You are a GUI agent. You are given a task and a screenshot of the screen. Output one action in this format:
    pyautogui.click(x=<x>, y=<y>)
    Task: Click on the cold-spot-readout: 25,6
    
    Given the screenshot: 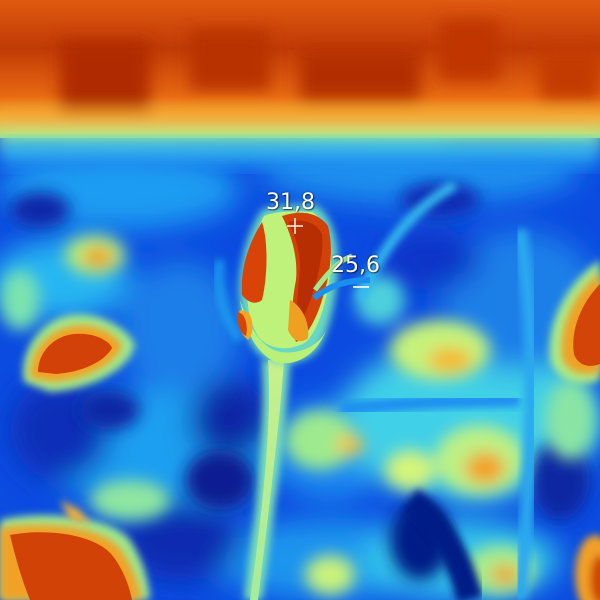 What is the action you would take?
    pyautogui.click(x=355, y=265)
    